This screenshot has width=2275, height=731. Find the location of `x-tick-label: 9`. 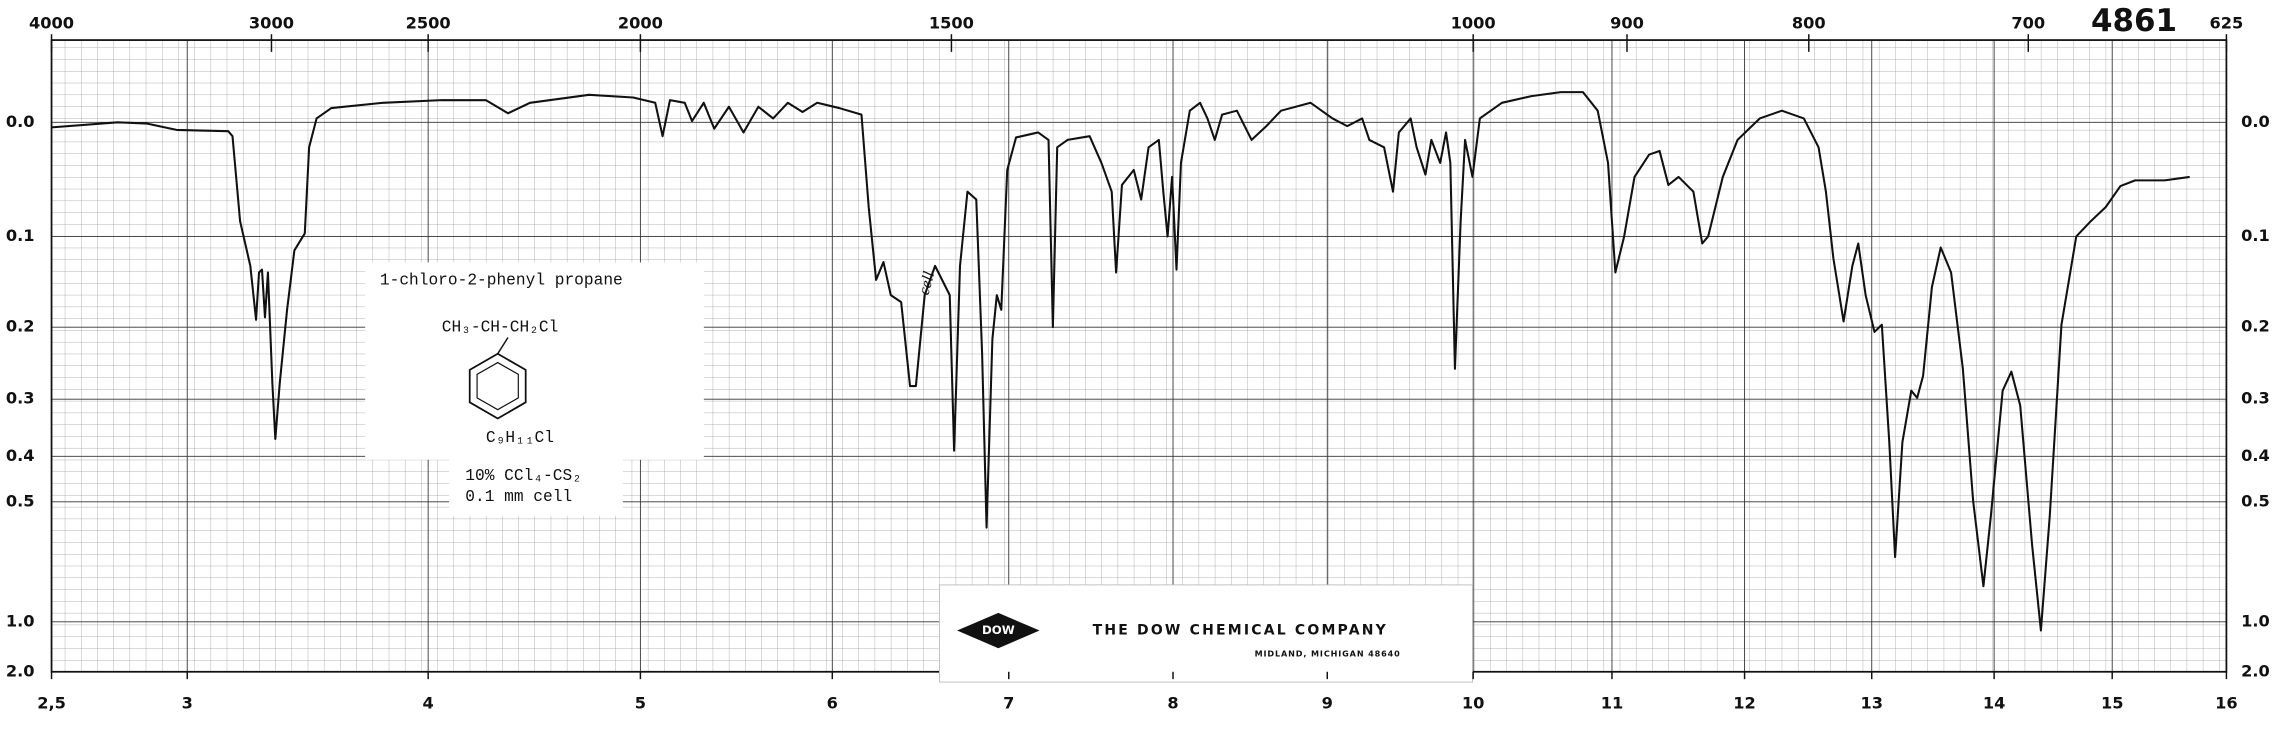

x-tick-label: 9 is located at coordinates (1327, 703).